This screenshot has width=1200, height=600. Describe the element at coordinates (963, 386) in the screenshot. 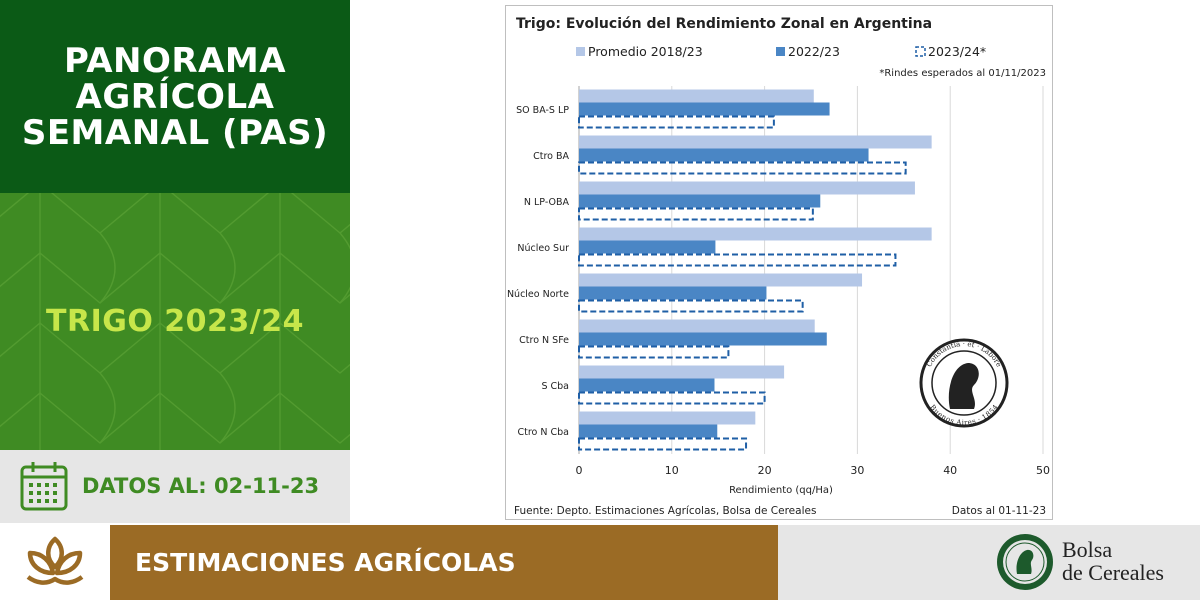

I see `seal-figure` at that location.